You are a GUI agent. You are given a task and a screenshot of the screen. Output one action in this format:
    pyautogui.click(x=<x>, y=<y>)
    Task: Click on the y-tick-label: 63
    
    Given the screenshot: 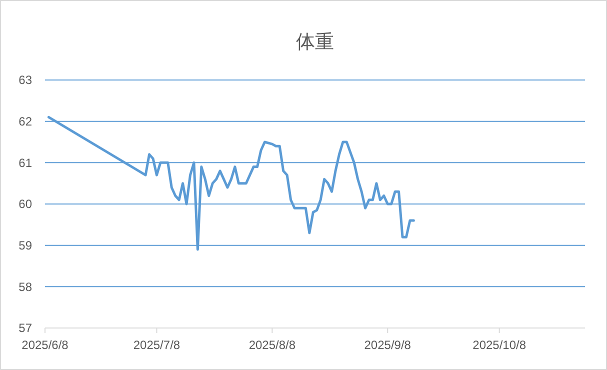 What is the action you would take?
    pyautogui.click(x=25, y=80)
    